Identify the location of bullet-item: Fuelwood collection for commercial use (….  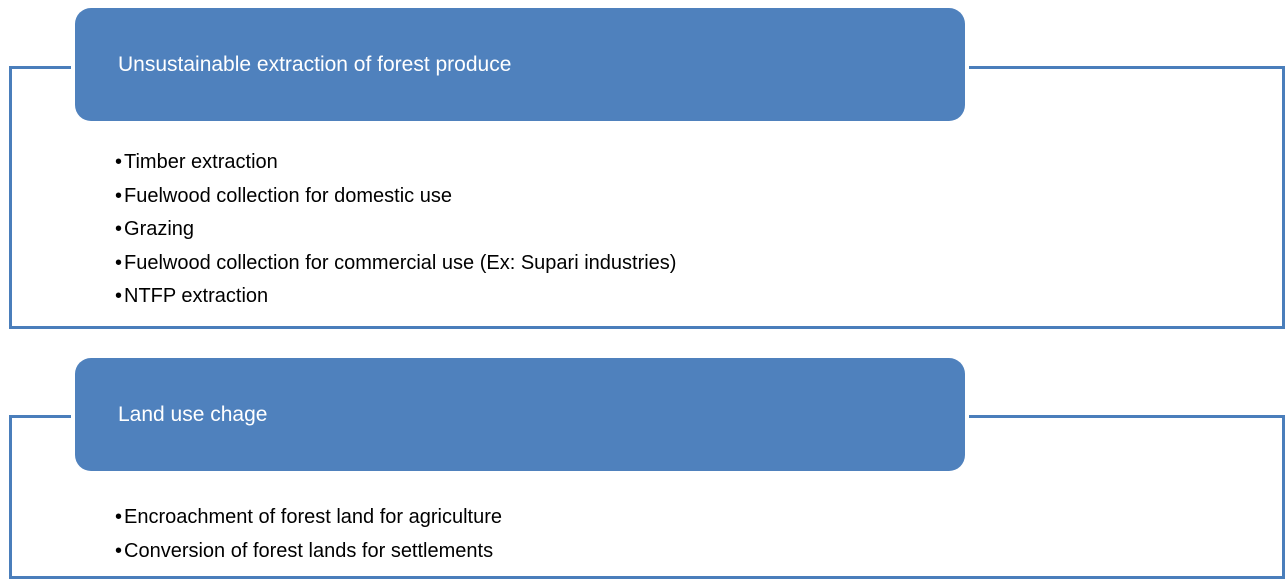
(395, 264).